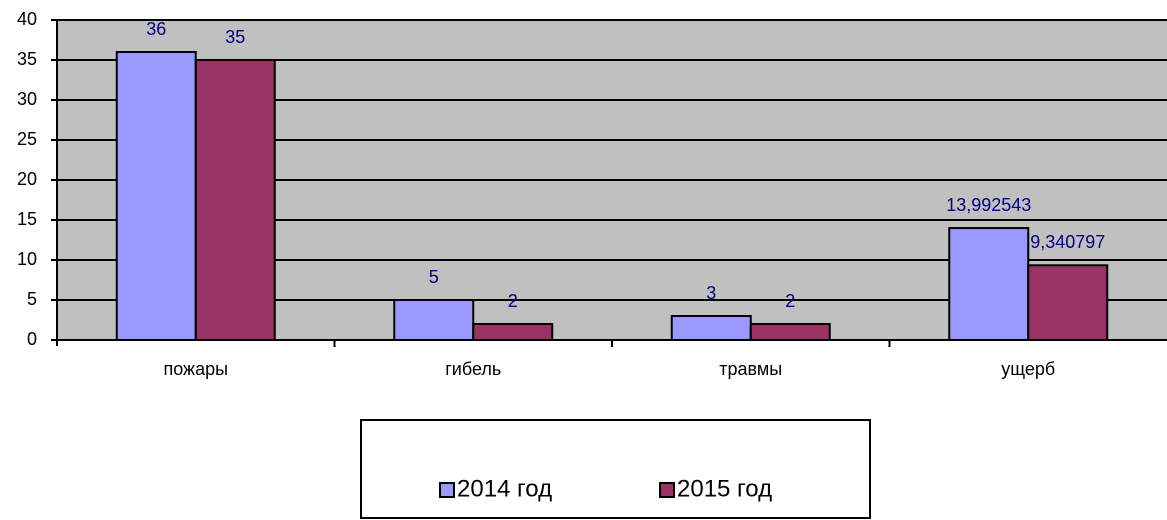 The width and height of the screenshot is (1167, 520). Describe the element at coordinates (195, 369) in the screenshot. I see `x-tick-label: пожары` at that location.